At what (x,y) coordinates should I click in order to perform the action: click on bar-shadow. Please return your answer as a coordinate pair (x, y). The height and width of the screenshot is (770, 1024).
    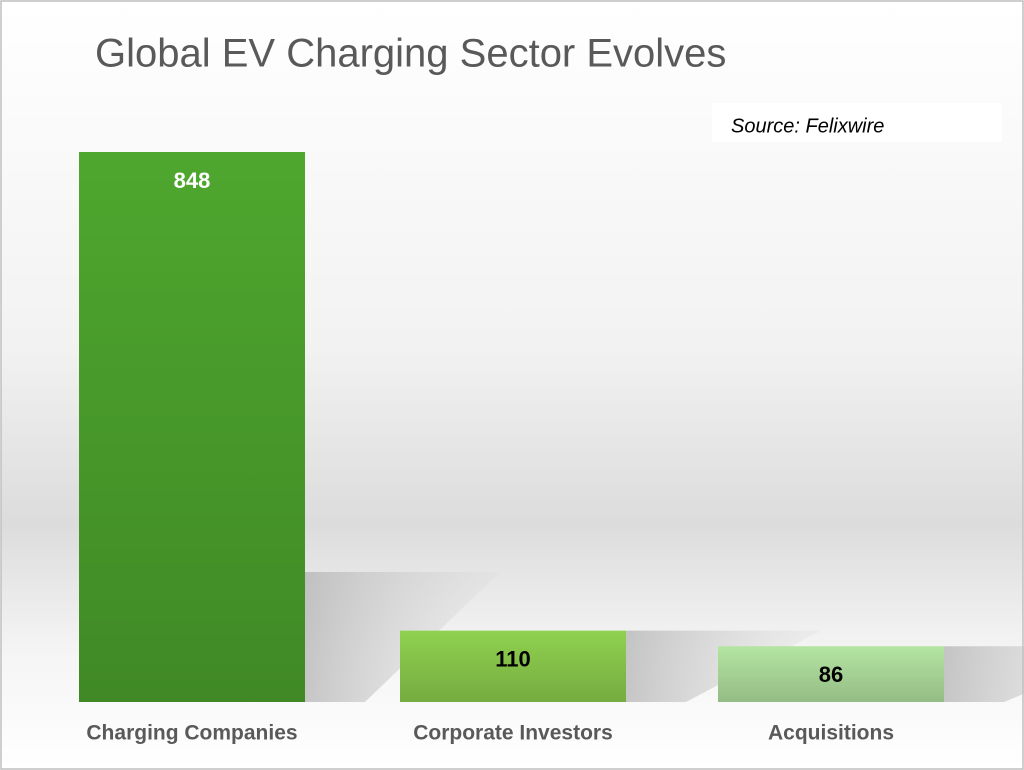
    Looking at the image, I should click on (984, 674).